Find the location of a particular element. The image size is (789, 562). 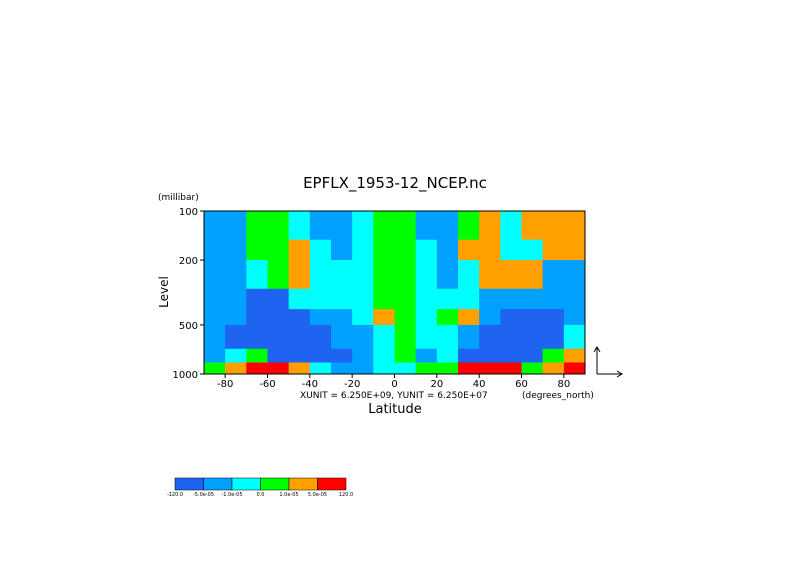

x-unit: (degrees_north) is located at coordinates (558, 396).